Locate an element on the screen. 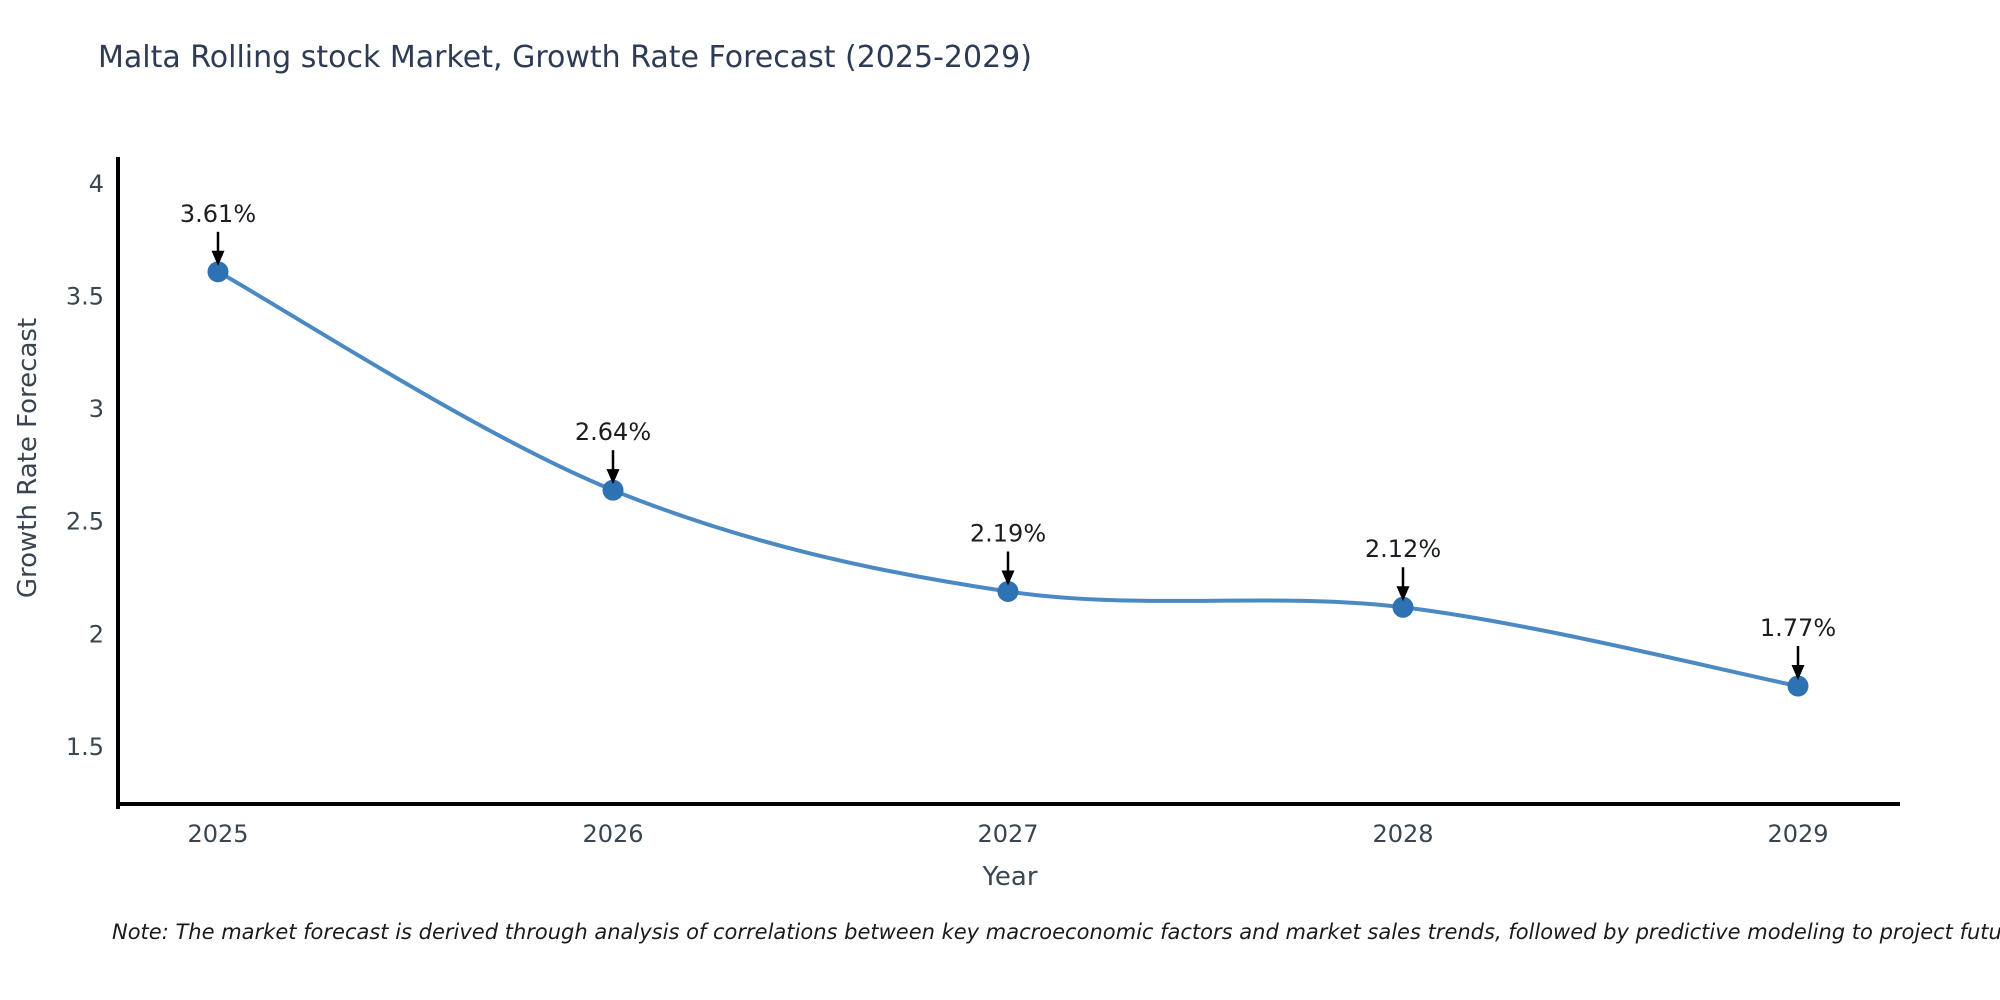  annotation-label: 2.64% is located at coordinates (613, 432).